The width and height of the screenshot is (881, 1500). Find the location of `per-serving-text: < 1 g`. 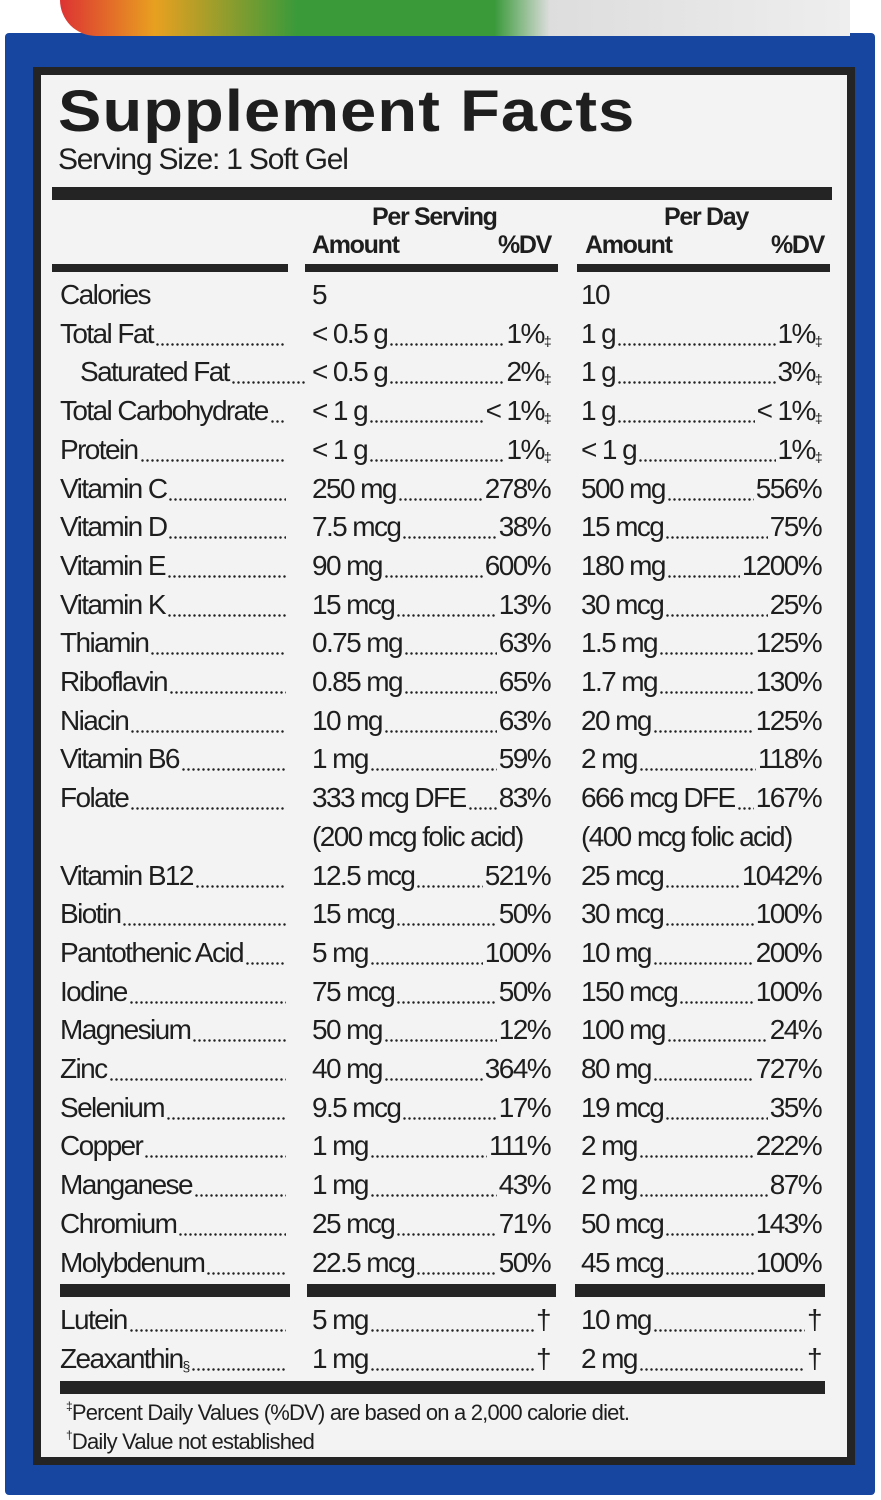

per-serving-text: < 1 g is located at coordinates (340, 449).